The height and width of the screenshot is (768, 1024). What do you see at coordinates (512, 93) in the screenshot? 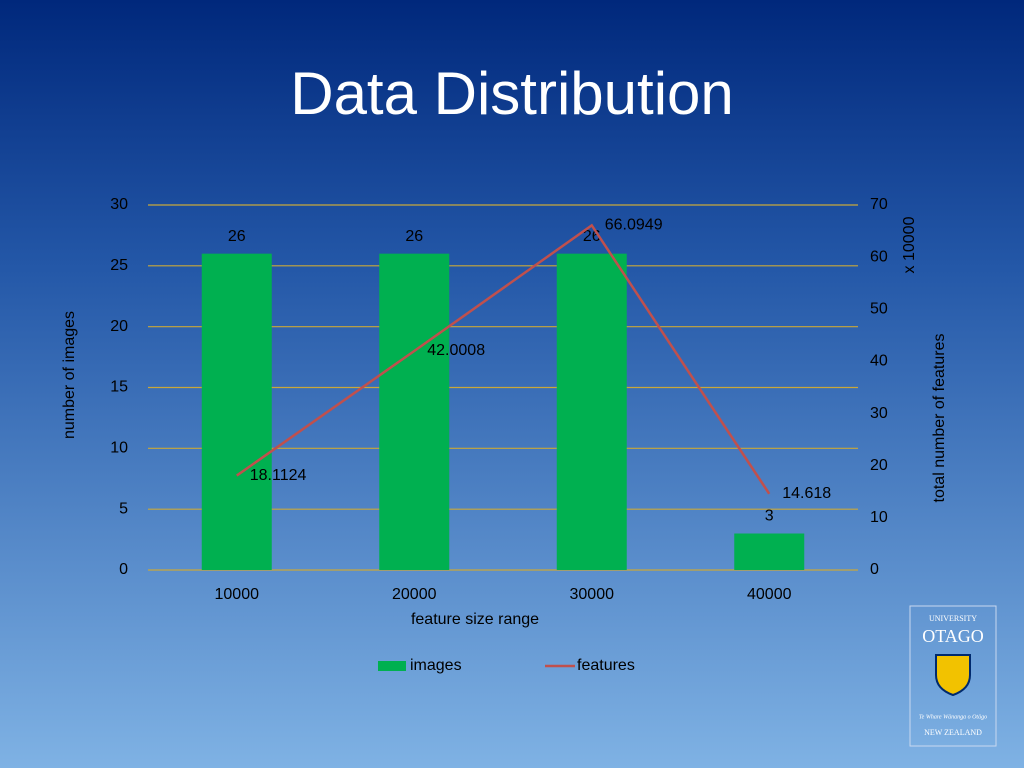
I see `chart-title: Data Distribution` at bounding box center [512, 93].